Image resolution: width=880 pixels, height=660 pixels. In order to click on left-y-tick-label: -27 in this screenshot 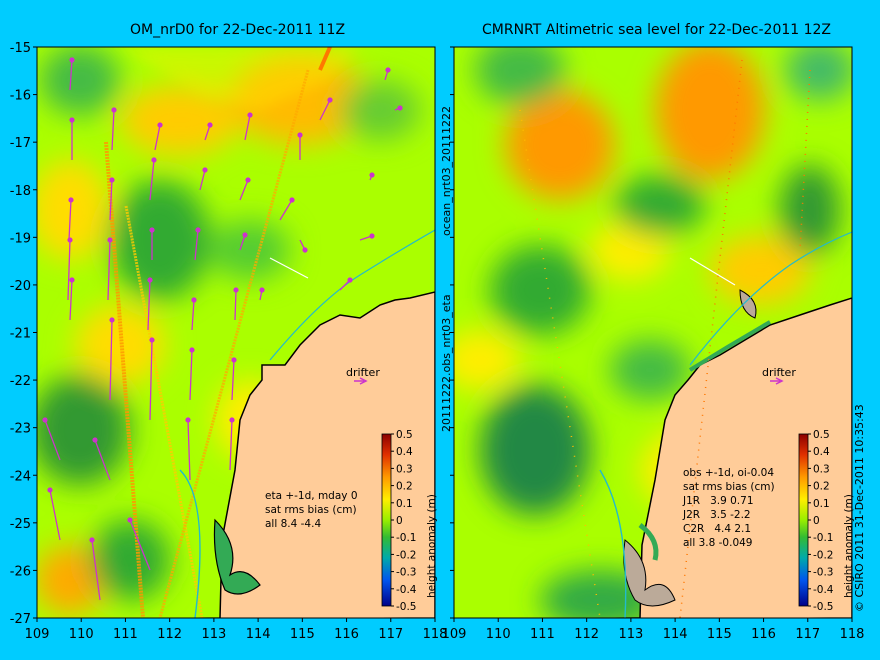, I will do `click(20, 619)`.